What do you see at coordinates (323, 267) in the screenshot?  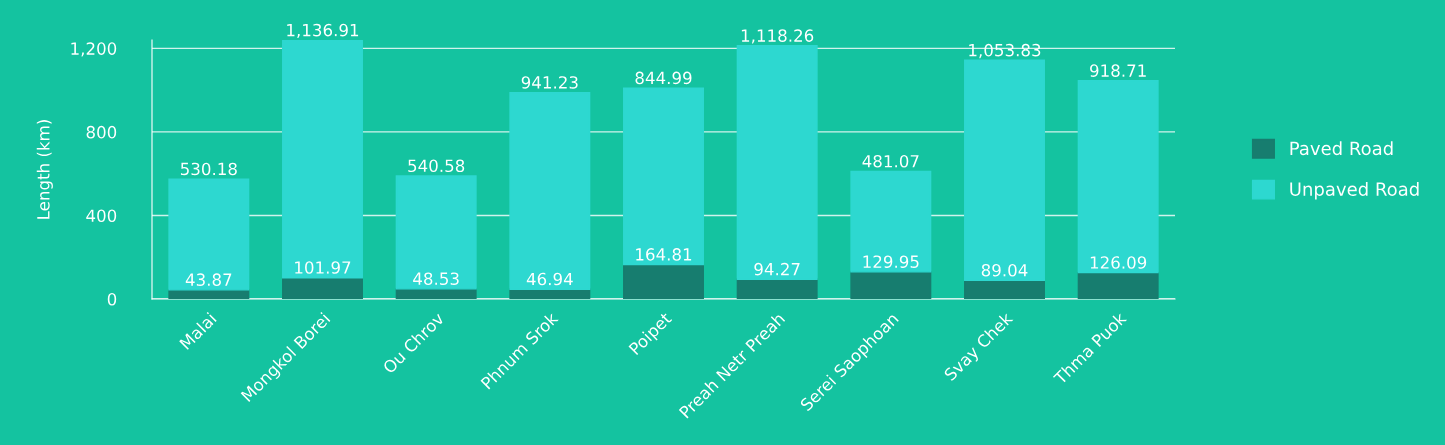 I see `data-label: 101.97` at bounding box center [323, 267].